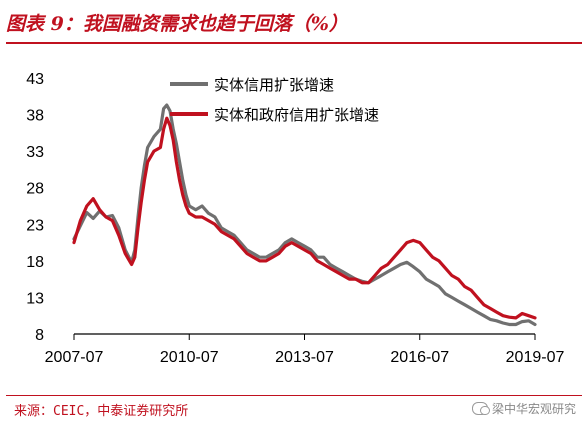 The image size is (588, 431). I want to click on wechat-icon, so click(480, 408).